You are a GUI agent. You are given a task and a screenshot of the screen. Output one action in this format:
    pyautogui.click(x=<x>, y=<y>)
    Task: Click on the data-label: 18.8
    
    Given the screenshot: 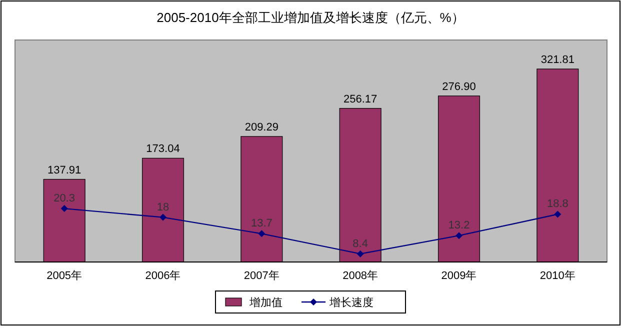 What is the action you would take?
    pyautogui.click(x=557, y=204)
    